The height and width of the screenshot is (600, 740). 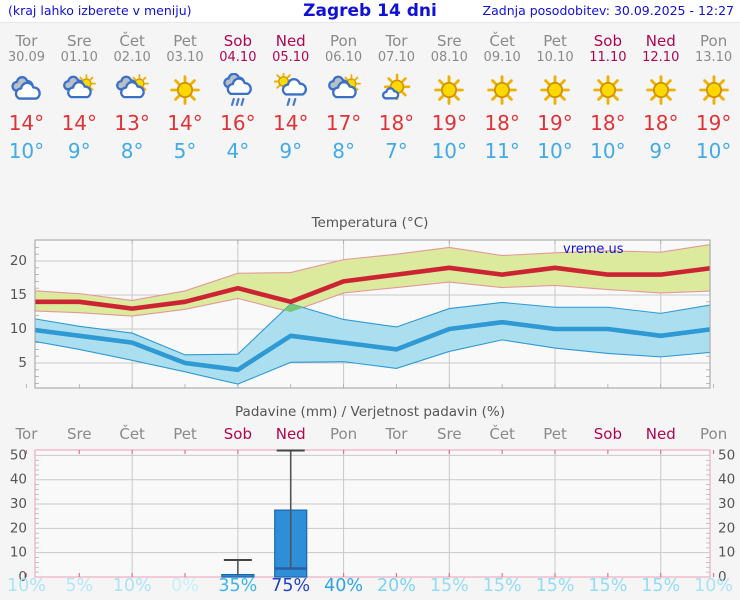 I want to click on precip-axis-label: 10, so click(x=726, y=553).